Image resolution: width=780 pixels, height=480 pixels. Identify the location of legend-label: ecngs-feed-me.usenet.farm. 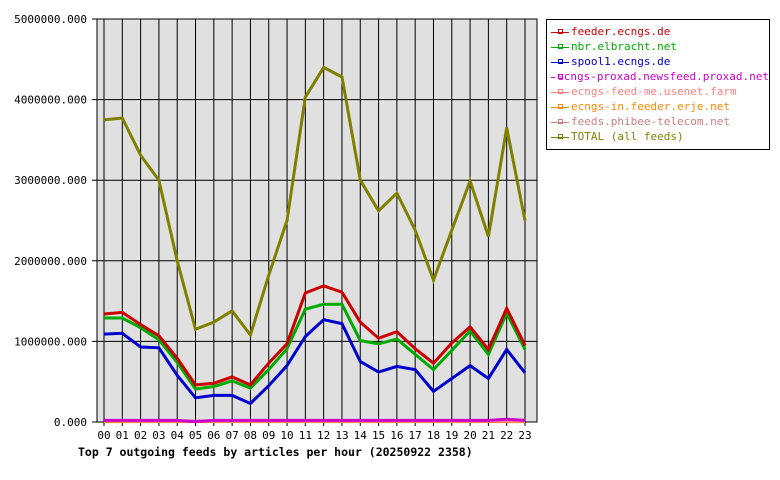
(654, 91).